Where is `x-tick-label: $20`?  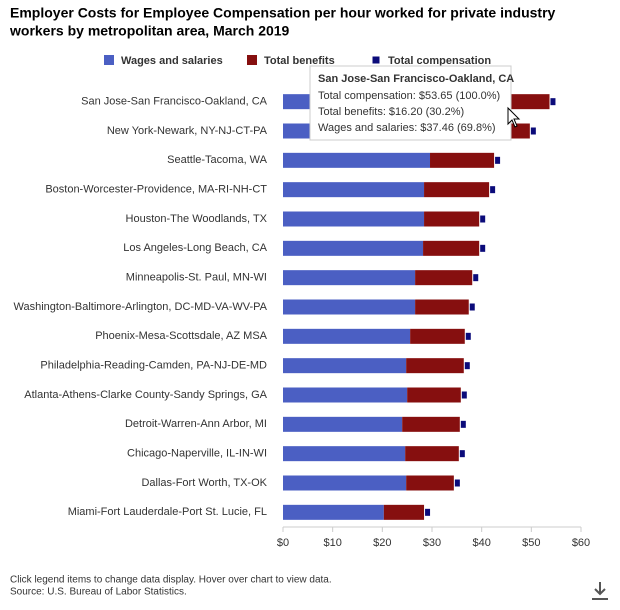 x-tick-label: $20 is located at coordinates (382, 543).